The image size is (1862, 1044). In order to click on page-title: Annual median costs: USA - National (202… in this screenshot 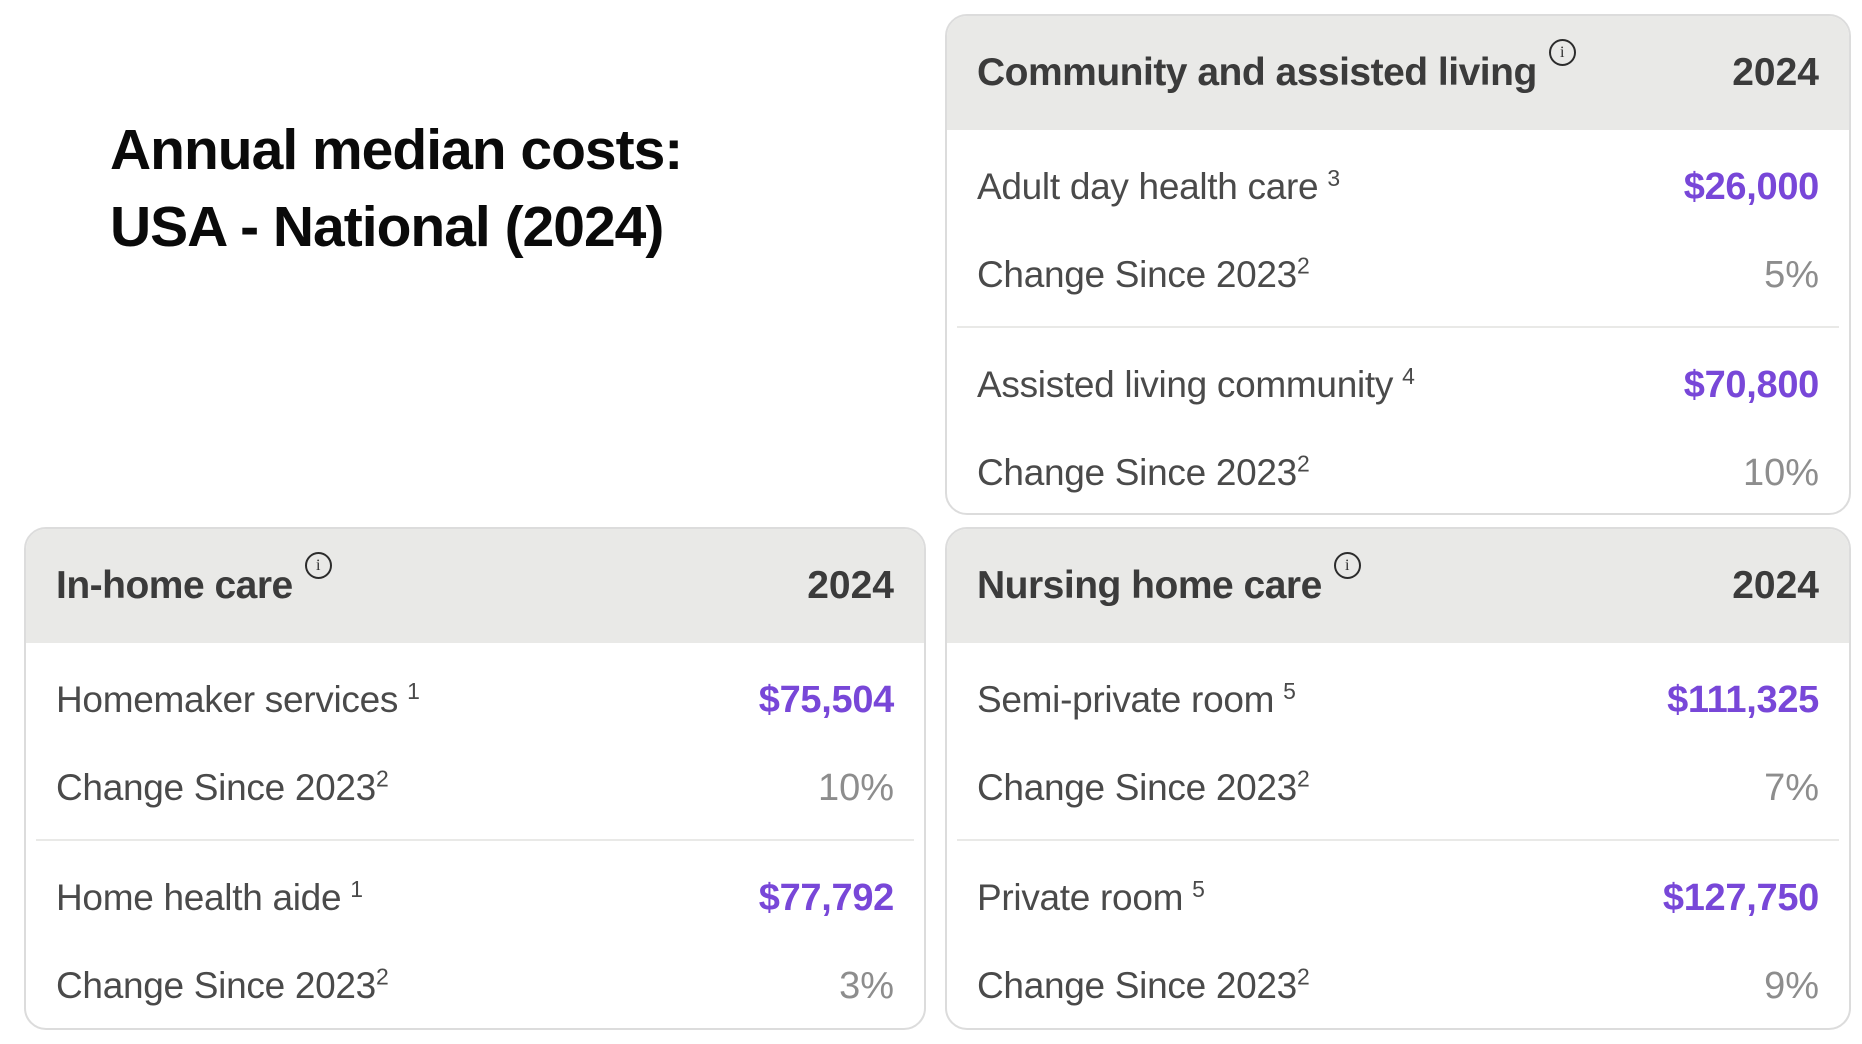, I will do `click(518, 189)`.